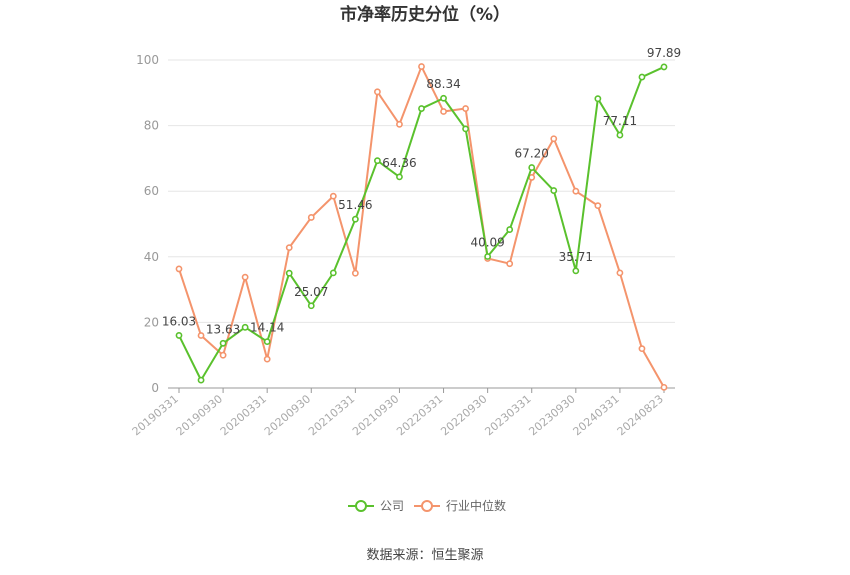 Image resolution: width=850 pixels, height=575 pixels. I want to click on legend-company-label: 公司, so click(392, 506).